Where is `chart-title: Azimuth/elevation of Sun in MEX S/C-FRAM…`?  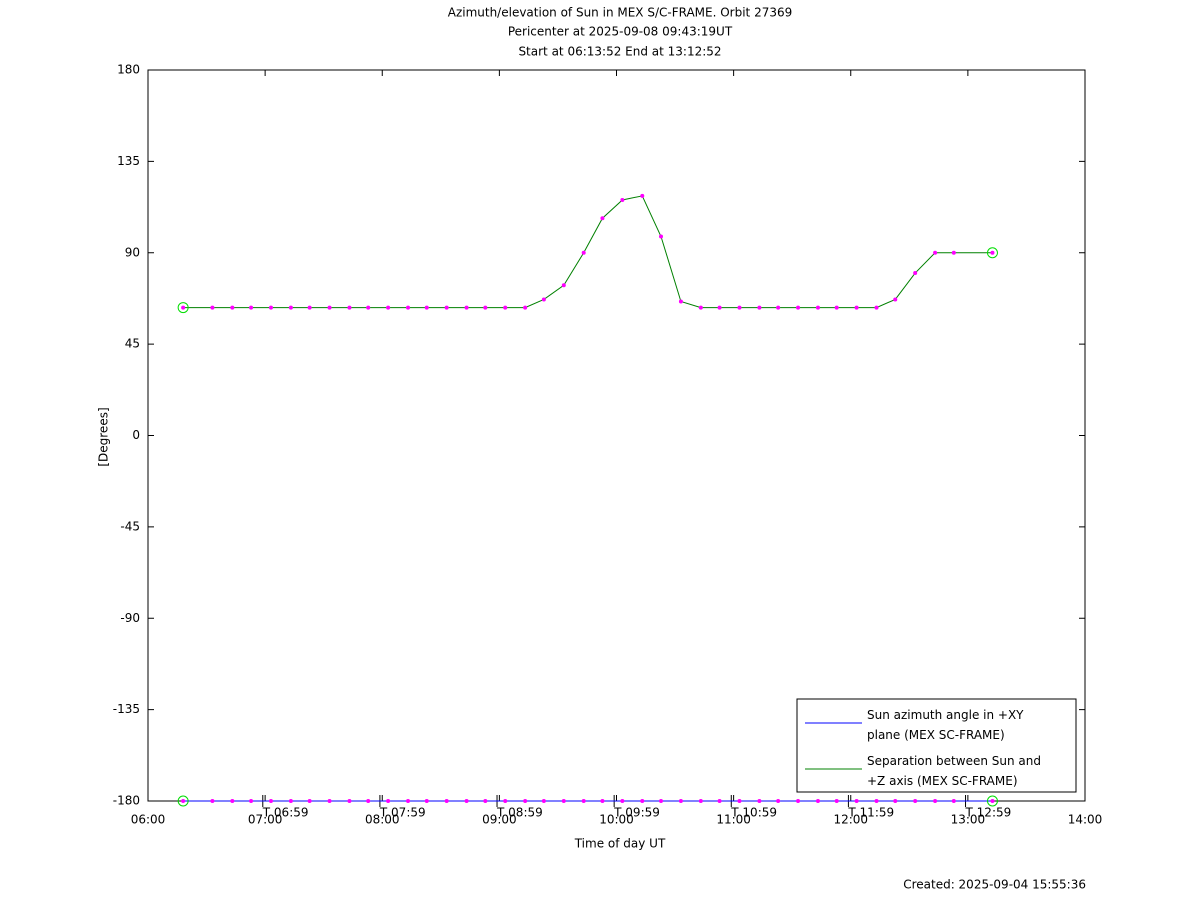
chart-title: Azimuth/elevation of Sun in MEX S/C-FRAM… is located at coordinates (620, 13).